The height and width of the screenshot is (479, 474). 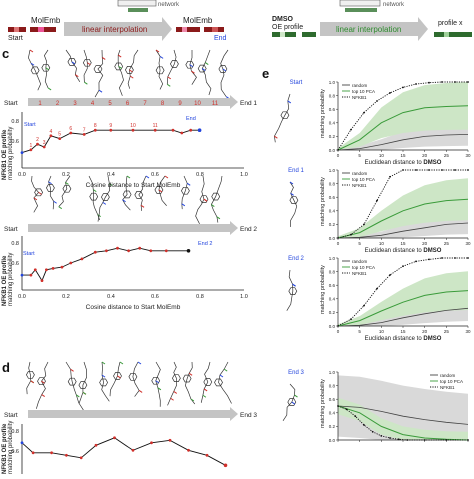 I want to click on path-point-label: 11, so click(x=155, y=126).